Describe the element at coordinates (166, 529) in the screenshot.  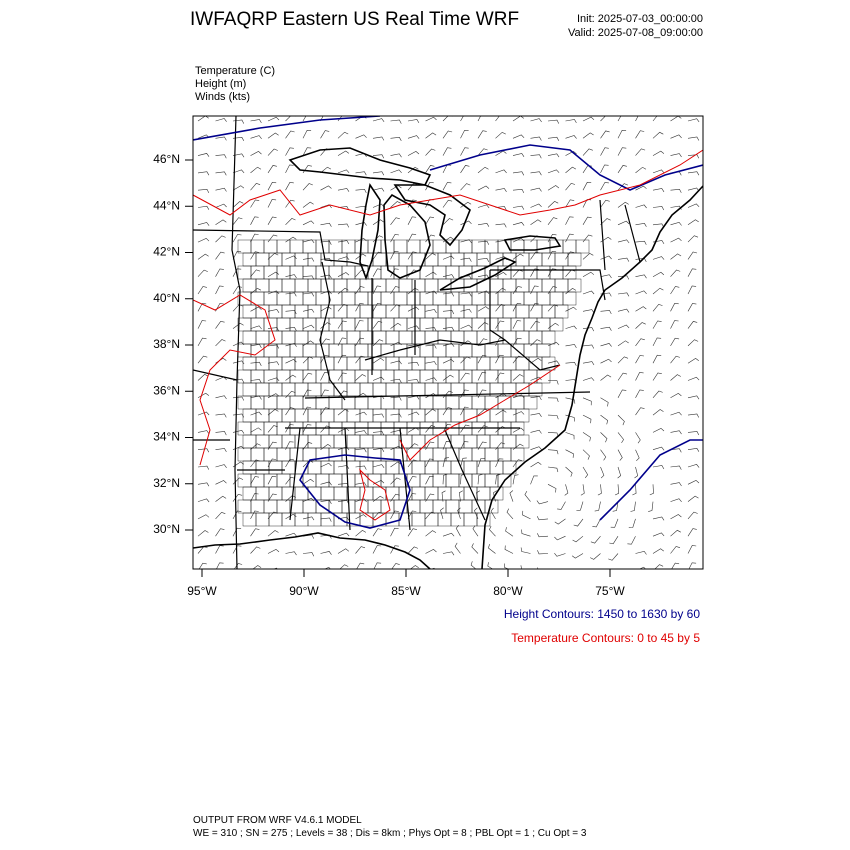
I see `lat-label: 30°N` at that location.